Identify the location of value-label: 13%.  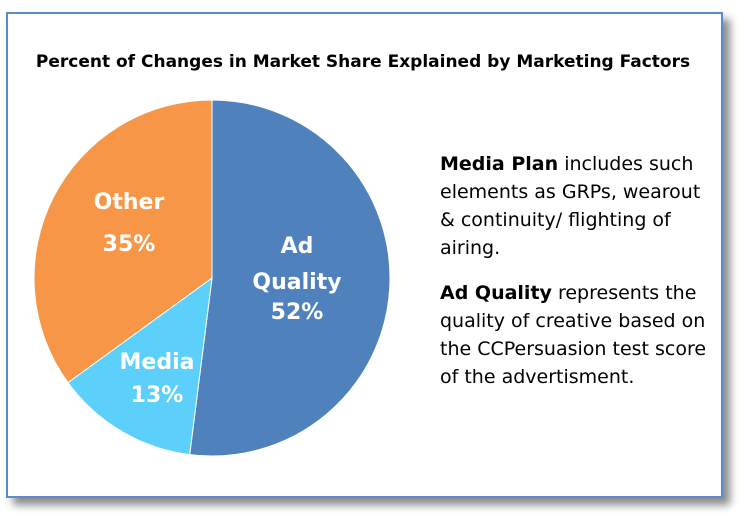
(157, 395).